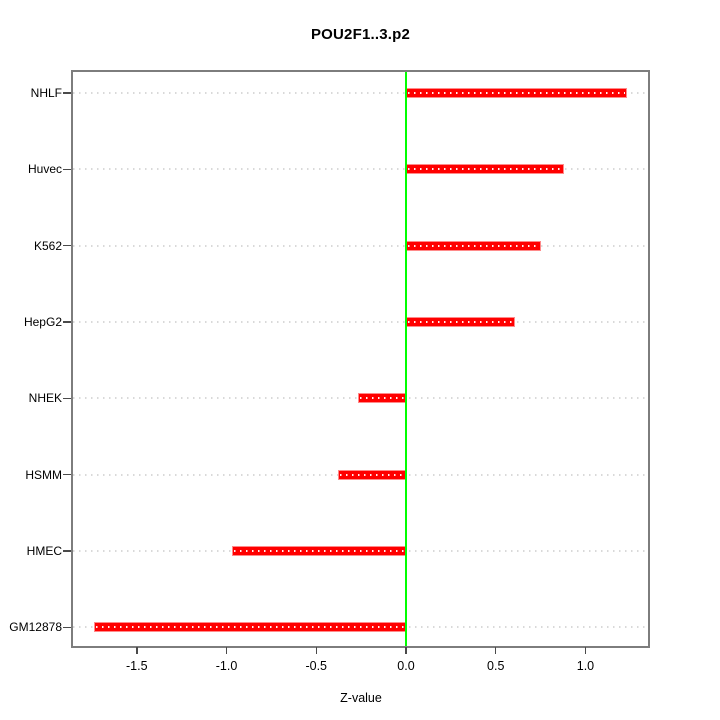 The width and height of the screenshot is (720, 720). I want to click on x-tick-label: -1.0, so click(226, 666).